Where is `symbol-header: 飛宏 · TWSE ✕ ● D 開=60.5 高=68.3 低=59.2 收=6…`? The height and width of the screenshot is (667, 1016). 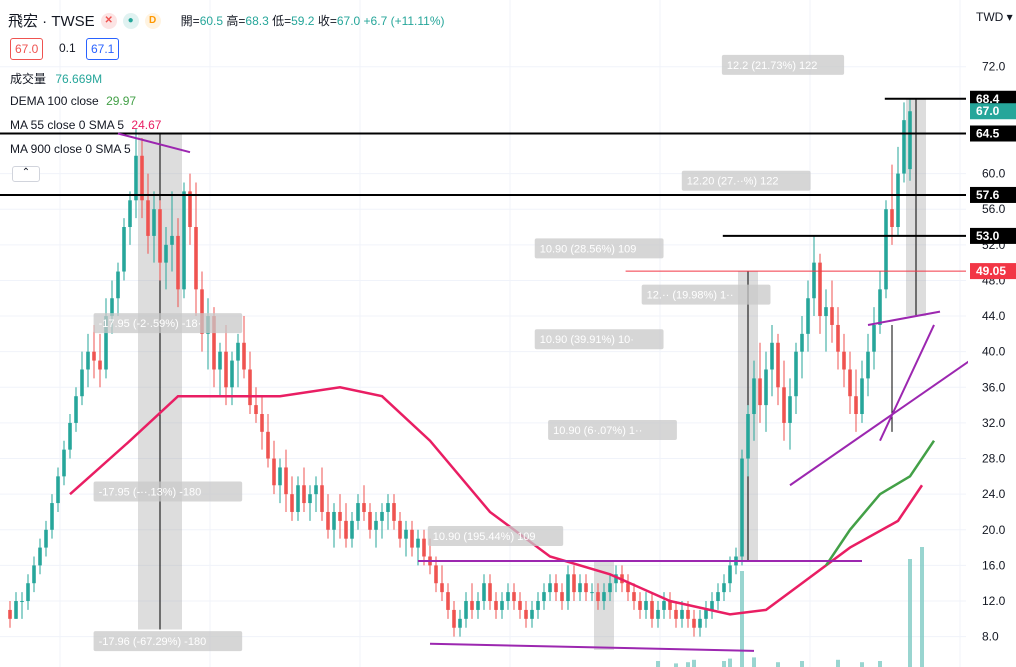 symbol-header: 飛宏 · TWSE ✕ ● D 開=60.5 高=68.3 低=59.2 收=6… is located at coordinates (226, 20).